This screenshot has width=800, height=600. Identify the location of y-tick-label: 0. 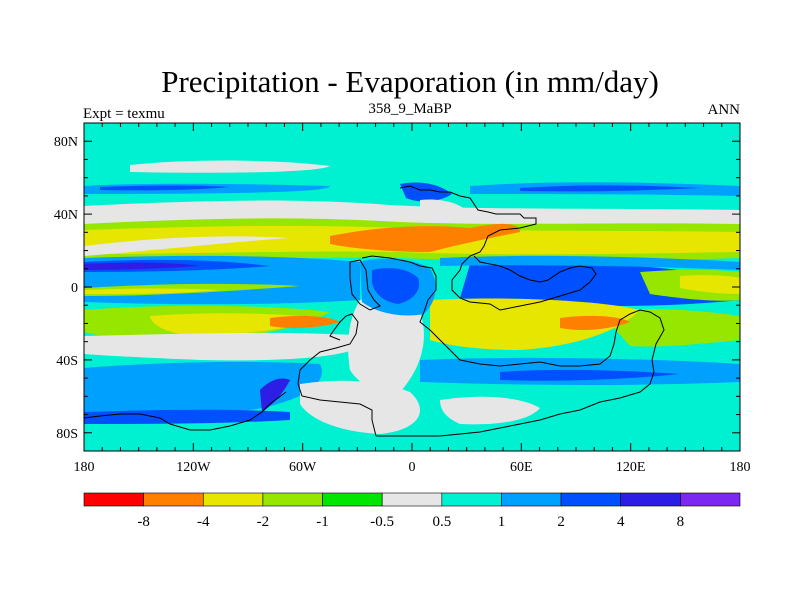
(74, 288).